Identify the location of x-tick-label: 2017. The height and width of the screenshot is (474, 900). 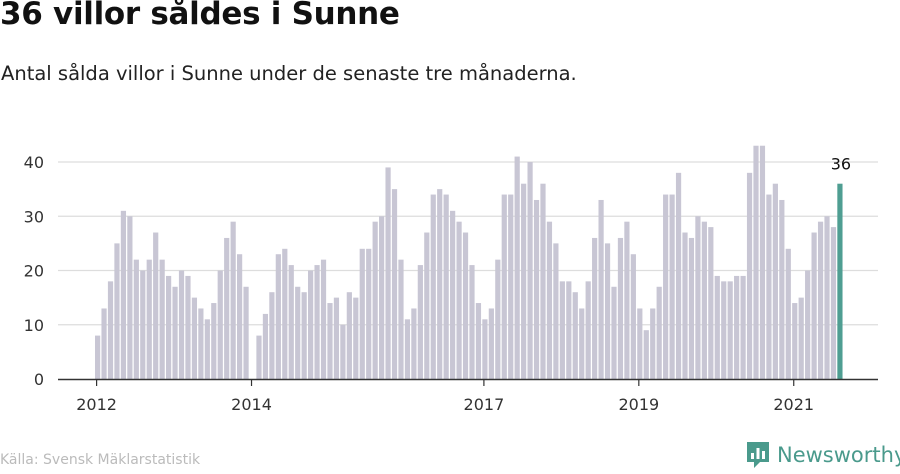
(484, 404).